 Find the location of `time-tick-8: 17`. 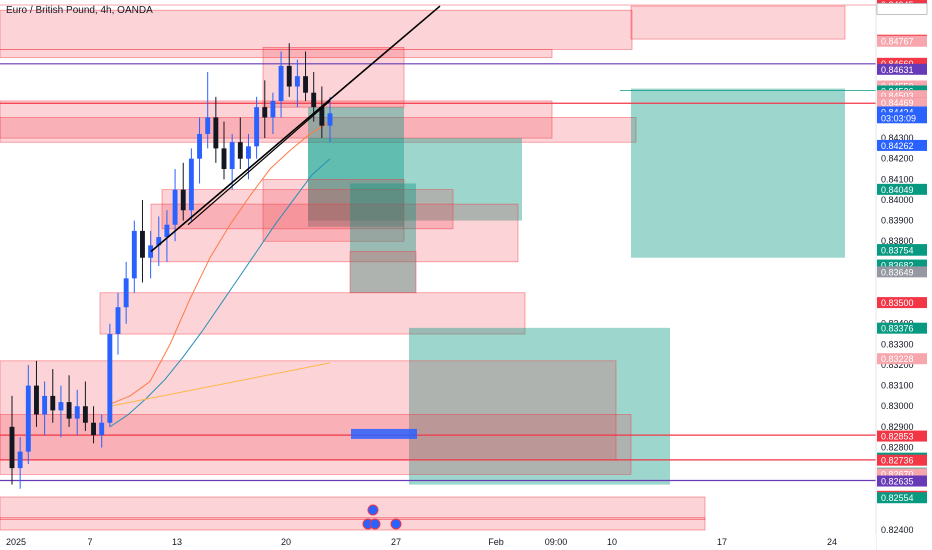

time-tick-8: 17 is located at coordinates (722, 542).